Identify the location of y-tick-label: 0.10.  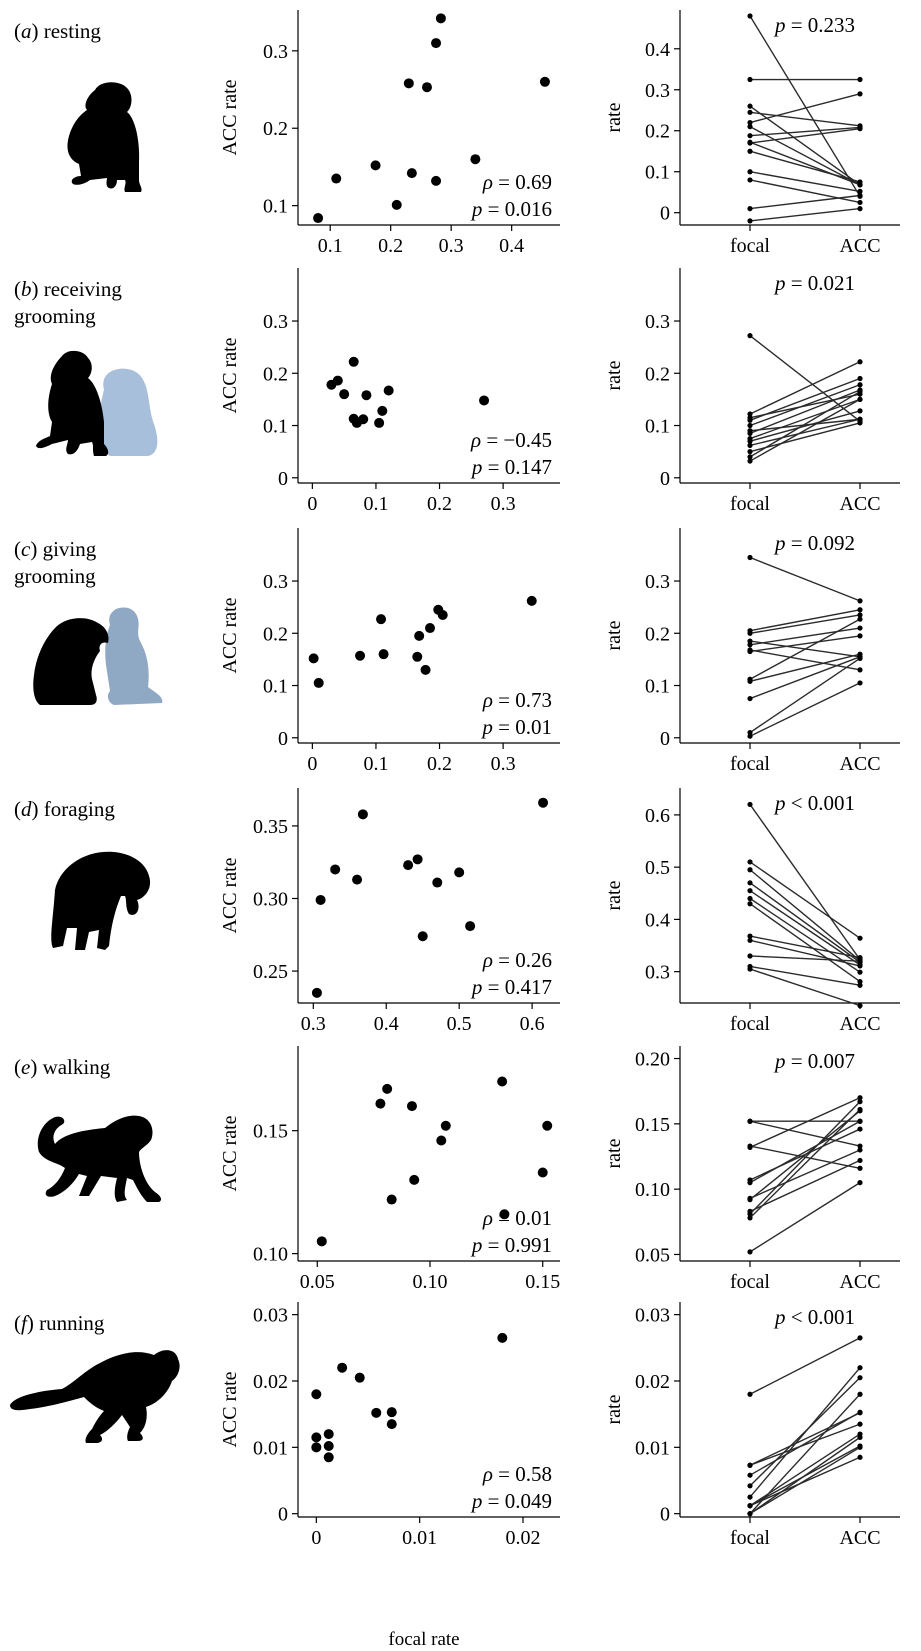
(270, 1255).